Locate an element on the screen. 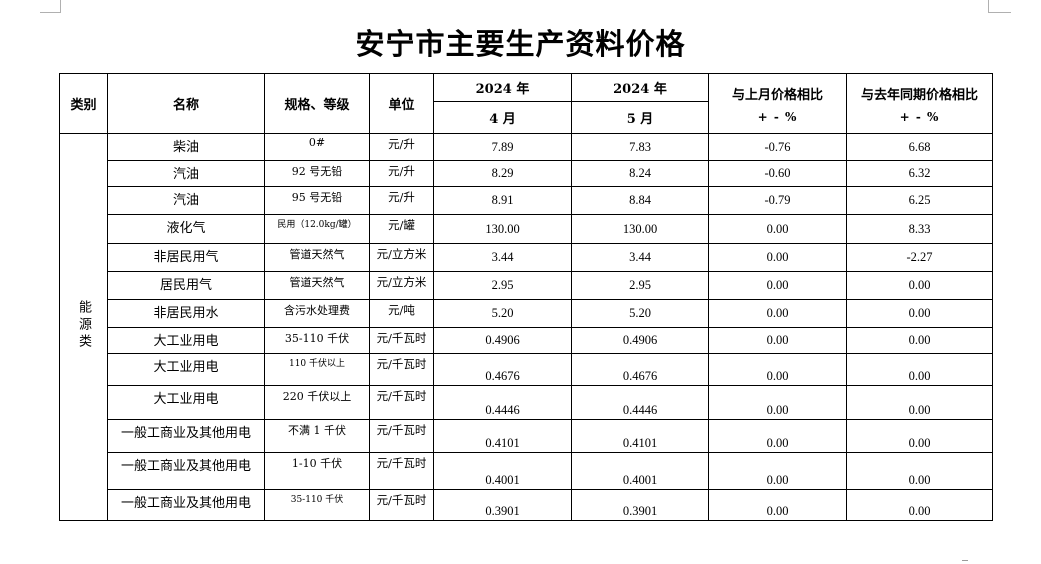 This screenshot has width=1041, height=564. cell-april: 0.4906 is located at coordinates (502, 340).